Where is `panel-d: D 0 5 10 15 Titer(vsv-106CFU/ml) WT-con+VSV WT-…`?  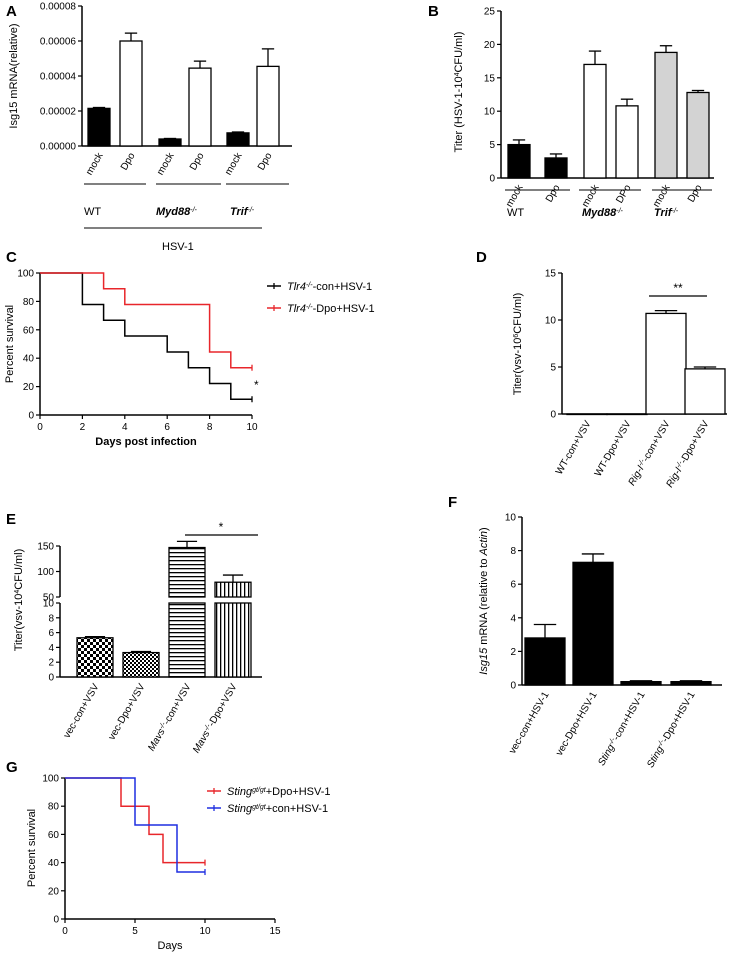
panel-d: D 0 5 10 15 Titer(vsv-106CFU/ml) WT-con+VSV WT-… is located at coordinates (601, 369).